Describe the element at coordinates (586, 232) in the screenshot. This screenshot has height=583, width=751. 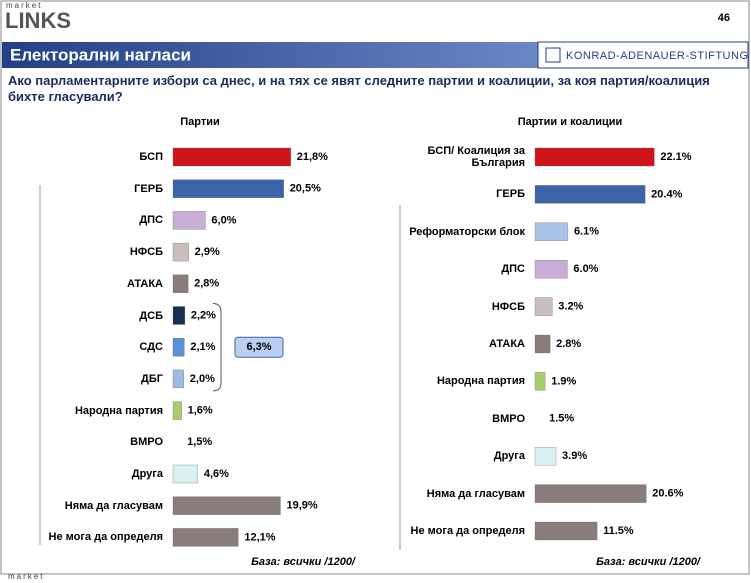
I see `value-label: 6.1%` at that location.